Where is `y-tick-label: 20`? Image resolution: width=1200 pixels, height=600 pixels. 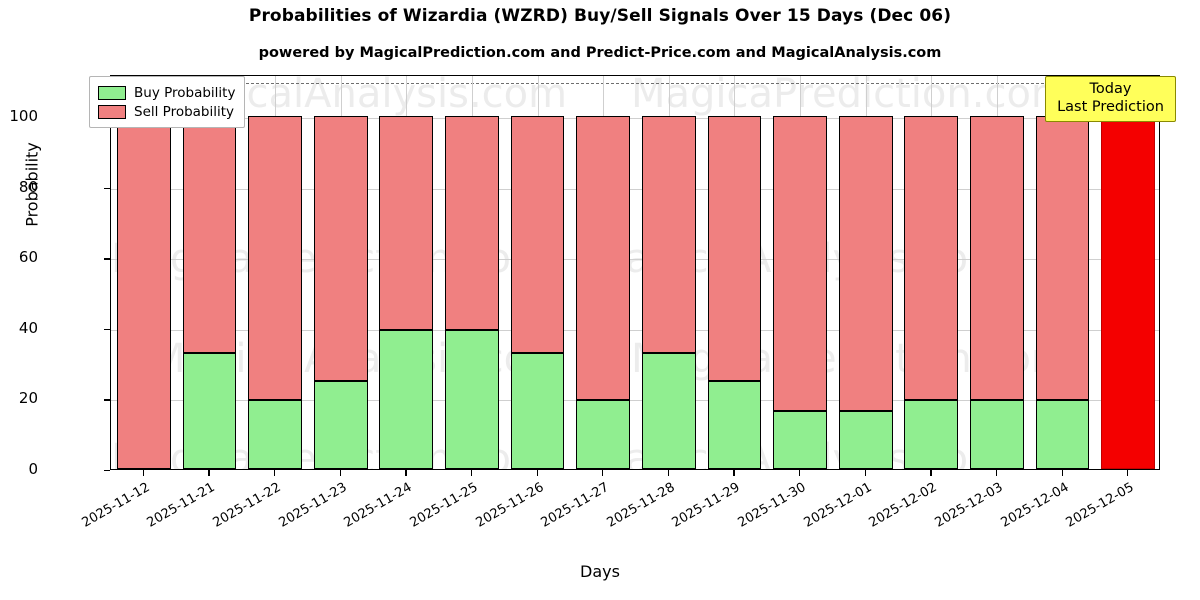 y-tick-label: 20 is located at coordinates (28, 398).